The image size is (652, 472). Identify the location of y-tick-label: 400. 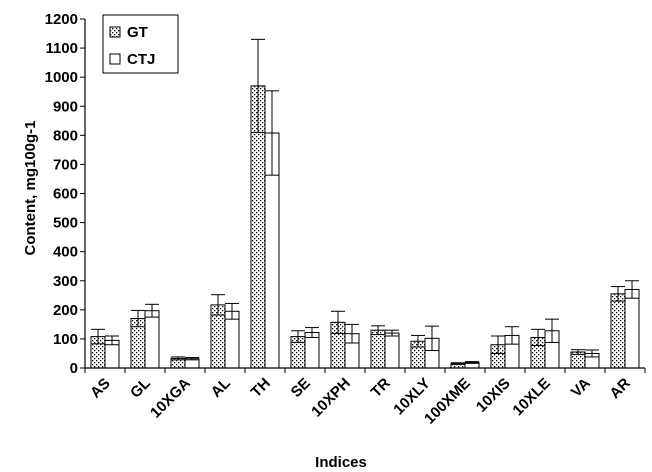
(65, 252).